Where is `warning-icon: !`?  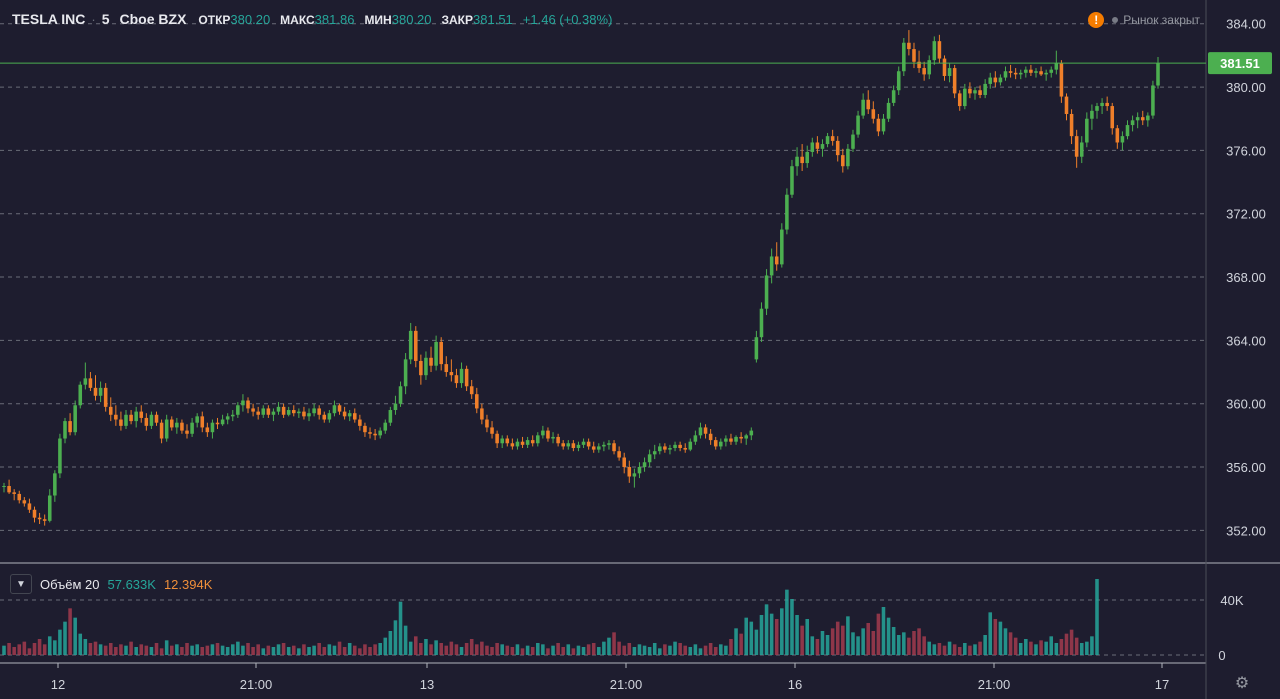 warning-icon: ! is located at coordinates (1096, 20).